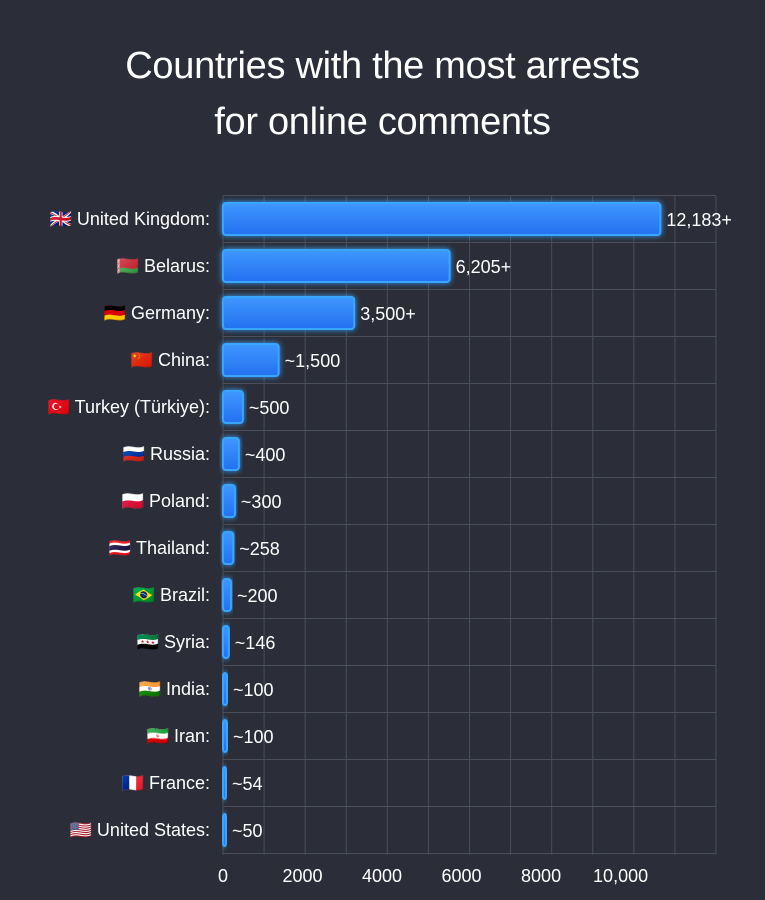  What do you see at coordinates (388, 314) in the screenshot?
I see `data-label: 3,500+` at bounding box center [388, 314].